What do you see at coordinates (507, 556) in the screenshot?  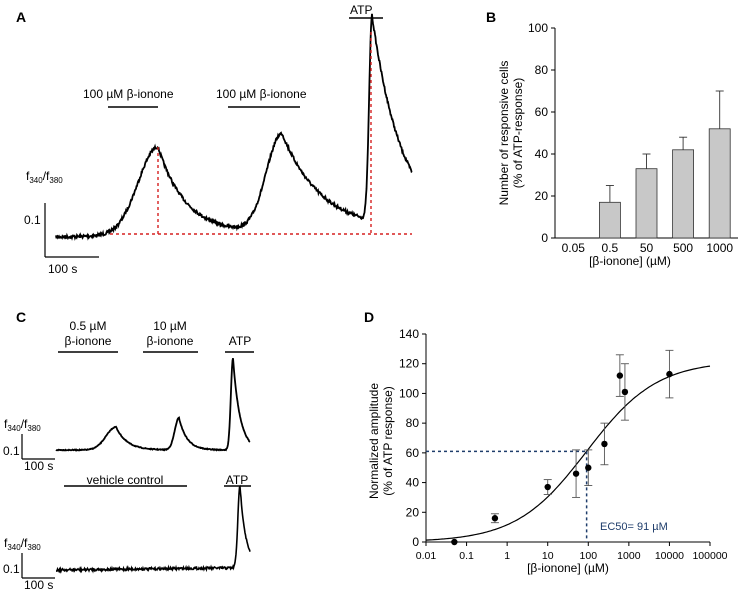 I see `panel-d-xtick-label: 1` at bounding box center [507, 556].